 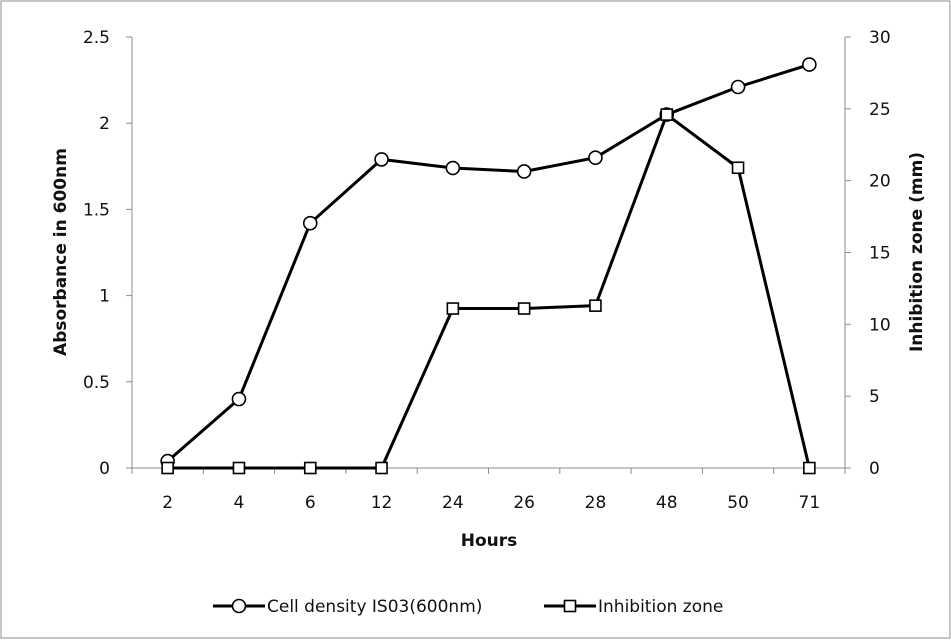 What do you see at coordinates (874, 469) in the screenshot?
I see `y2-tick-label: 0` at bounding box center [874, 469].